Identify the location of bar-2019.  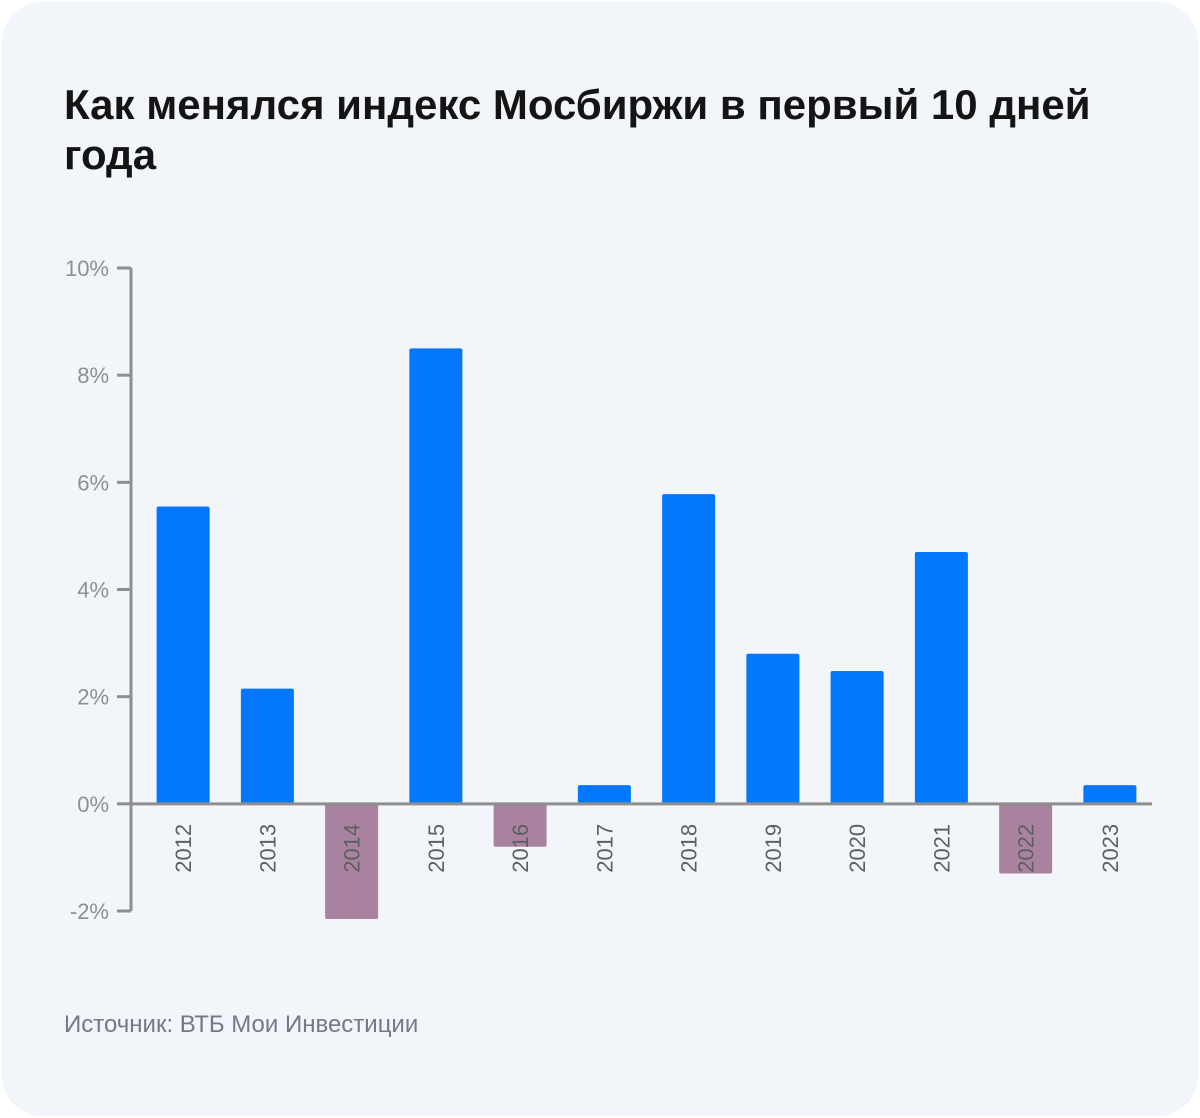
(773, 728).